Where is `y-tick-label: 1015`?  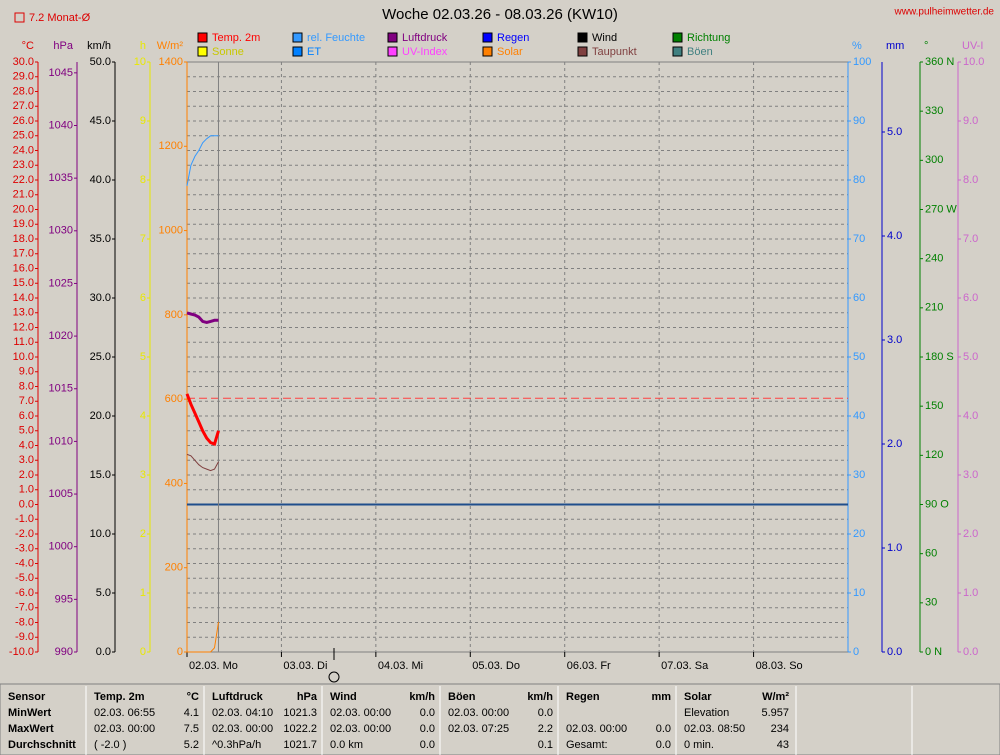 y-tick-label: 1015 is located at coordinates (61, 389).